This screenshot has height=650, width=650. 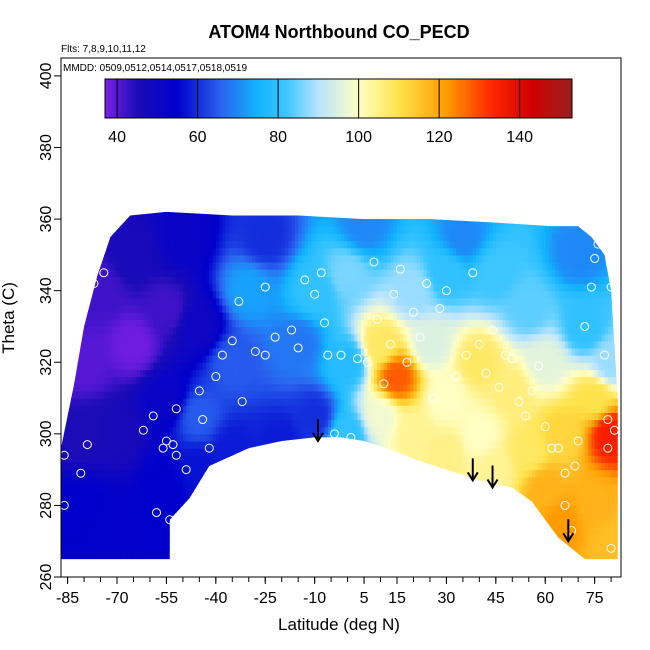 I want to click on x-tick-label: 30, so click(x=447, y=598).